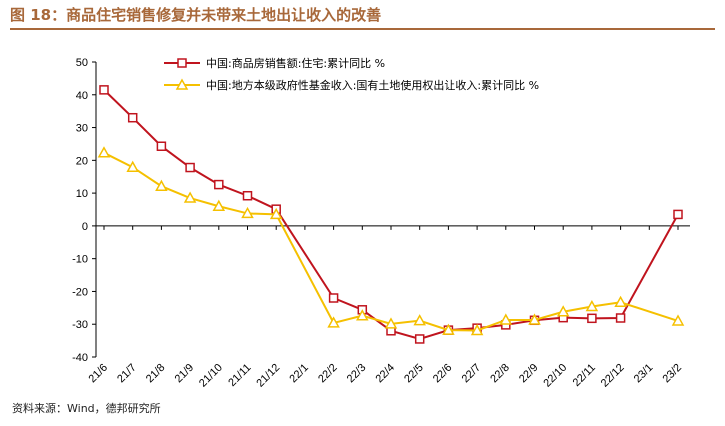 This screenshot has width=725, height=426. Describe the element at coordinates (80, 292) in the screenshot. I see `y-tick-label: -20` at that location.